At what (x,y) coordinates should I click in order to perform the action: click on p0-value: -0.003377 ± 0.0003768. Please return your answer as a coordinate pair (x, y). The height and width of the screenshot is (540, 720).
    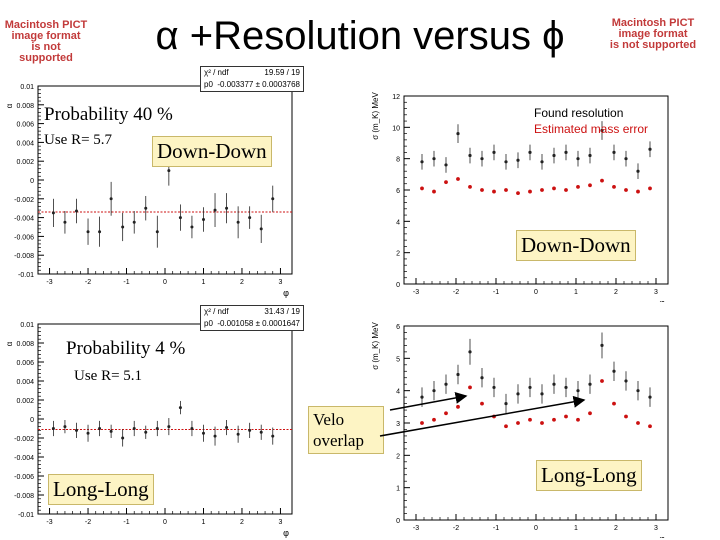
    Looking at the image, I should click on (258, 84).